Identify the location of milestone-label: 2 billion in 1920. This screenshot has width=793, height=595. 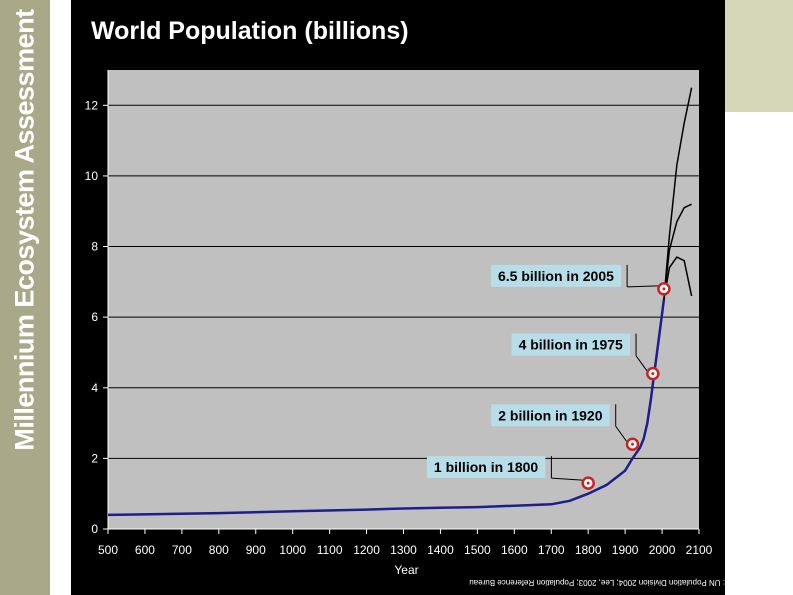
(559, 423).